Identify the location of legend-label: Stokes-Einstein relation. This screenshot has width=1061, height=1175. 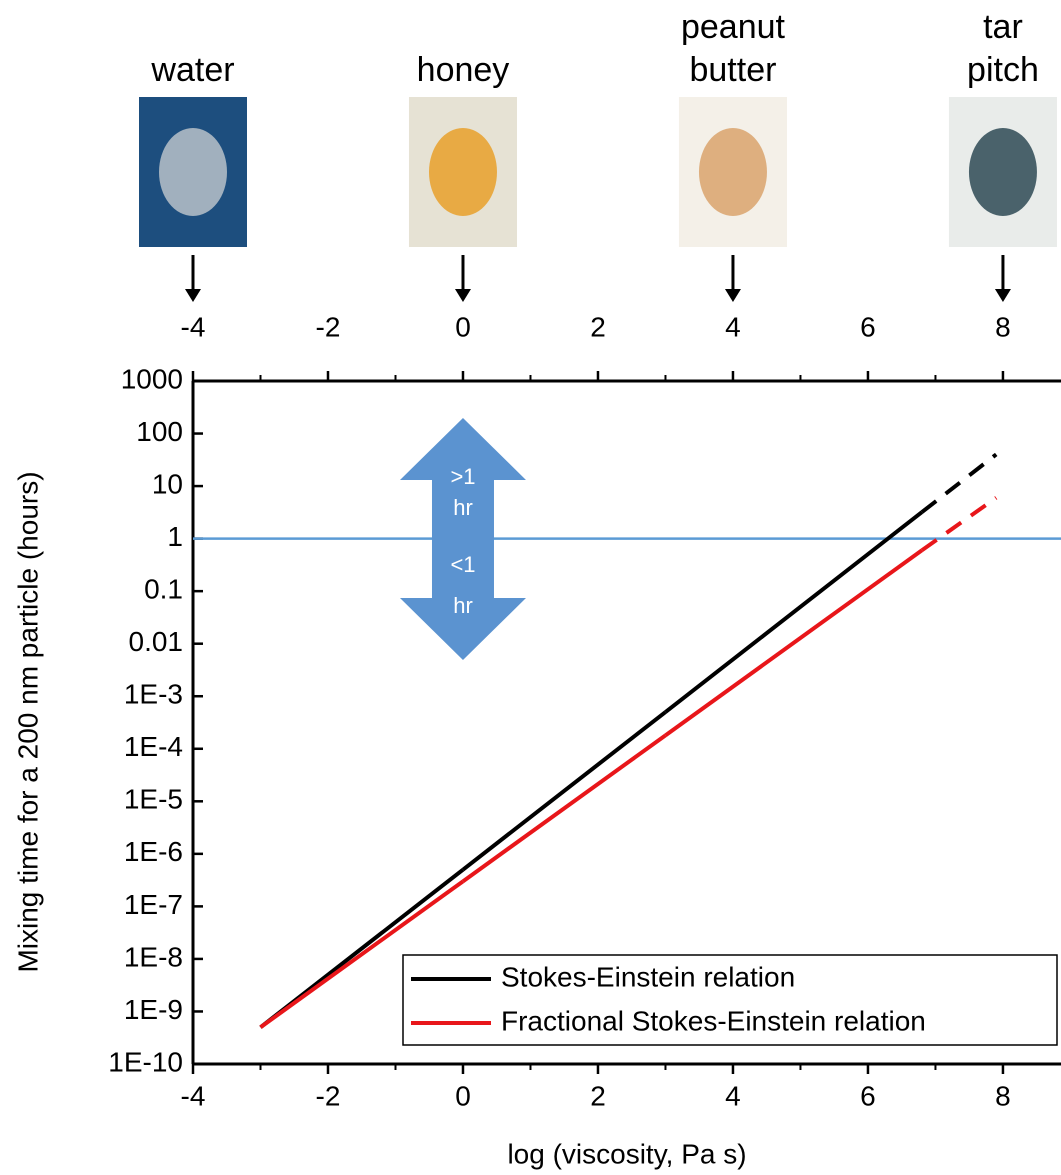
(648, 976).